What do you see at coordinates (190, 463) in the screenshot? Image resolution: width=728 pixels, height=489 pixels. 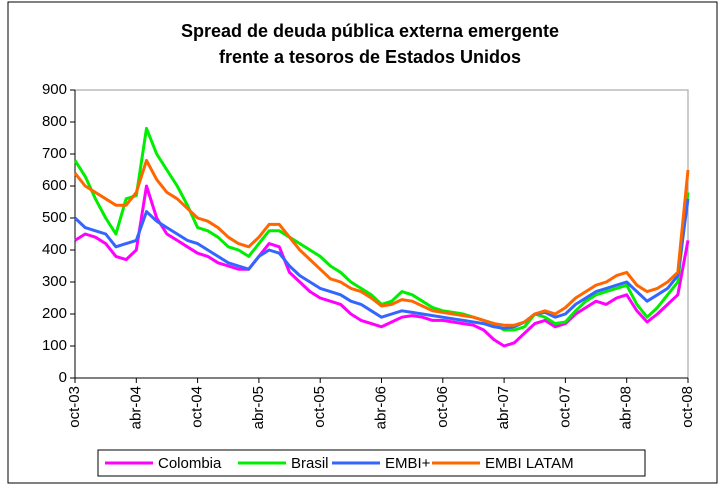 I see `legend-label: Colombia` at bounding box center [190, 463].